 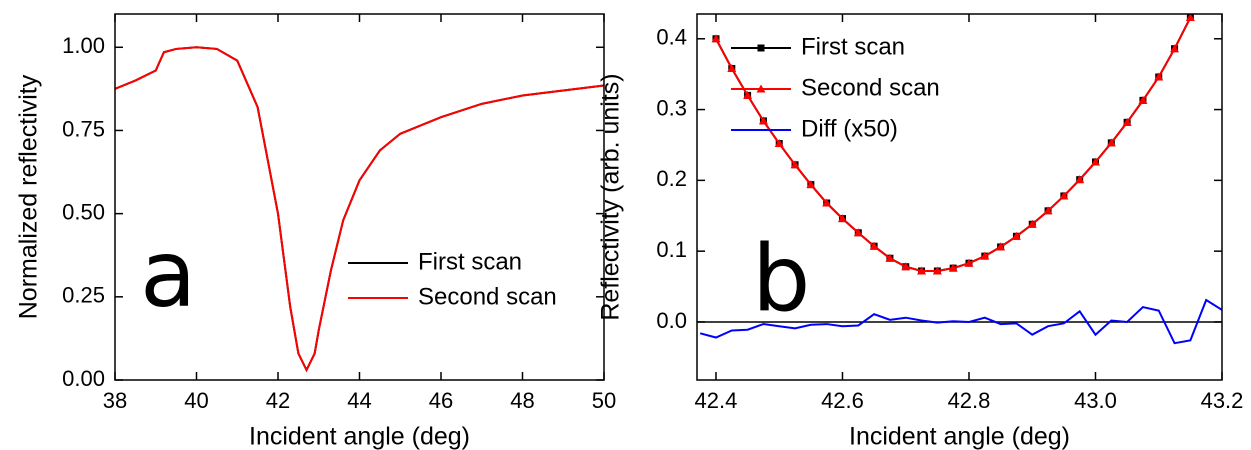 I want to click on x-tick-label: 48, so click(x=522, y=400).